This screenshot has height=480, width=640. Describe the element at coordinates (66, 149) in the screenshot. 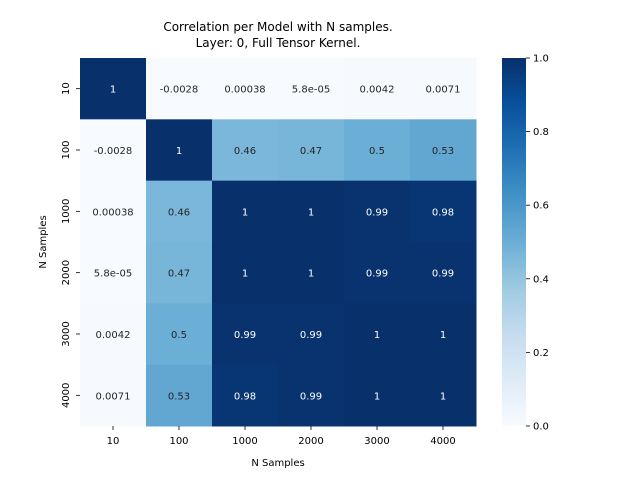

I see `y-tick-label: 100` at that location.